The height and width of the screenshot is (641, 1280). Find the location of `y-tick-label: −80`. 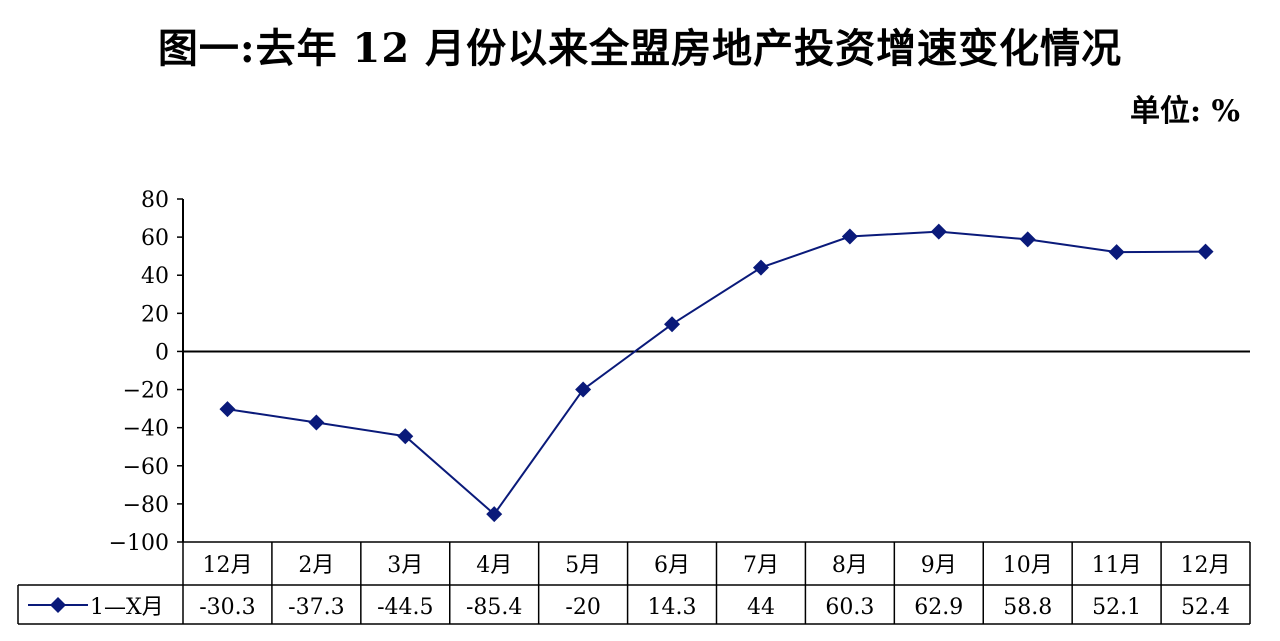

y-tick-label: −80 is located at coordinates (146, 505).